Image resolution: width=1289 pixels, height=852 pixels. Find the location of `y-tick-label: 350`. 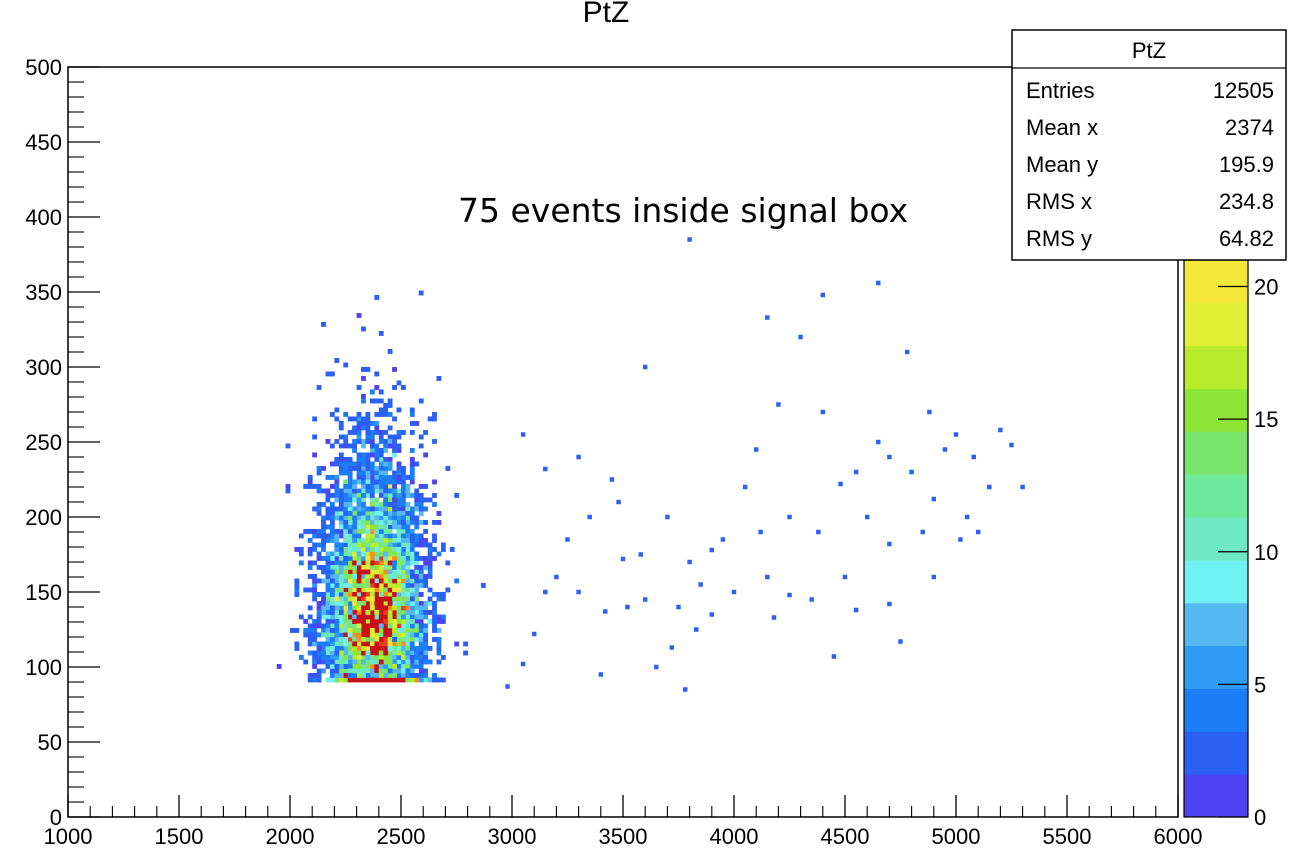

y-tick-label: 350 is located at coordinates (43, 292).